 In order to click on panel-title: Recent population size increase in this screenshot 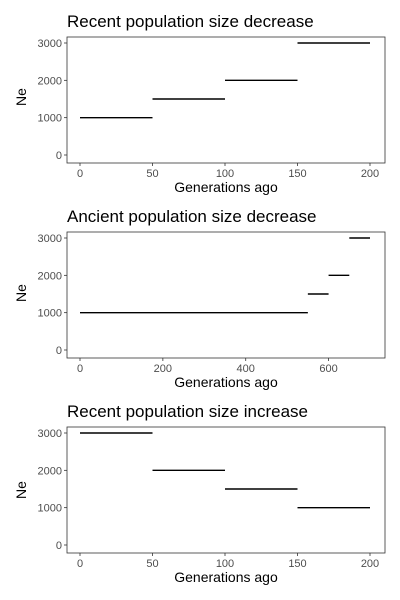, I will do `click(187, 411)`.